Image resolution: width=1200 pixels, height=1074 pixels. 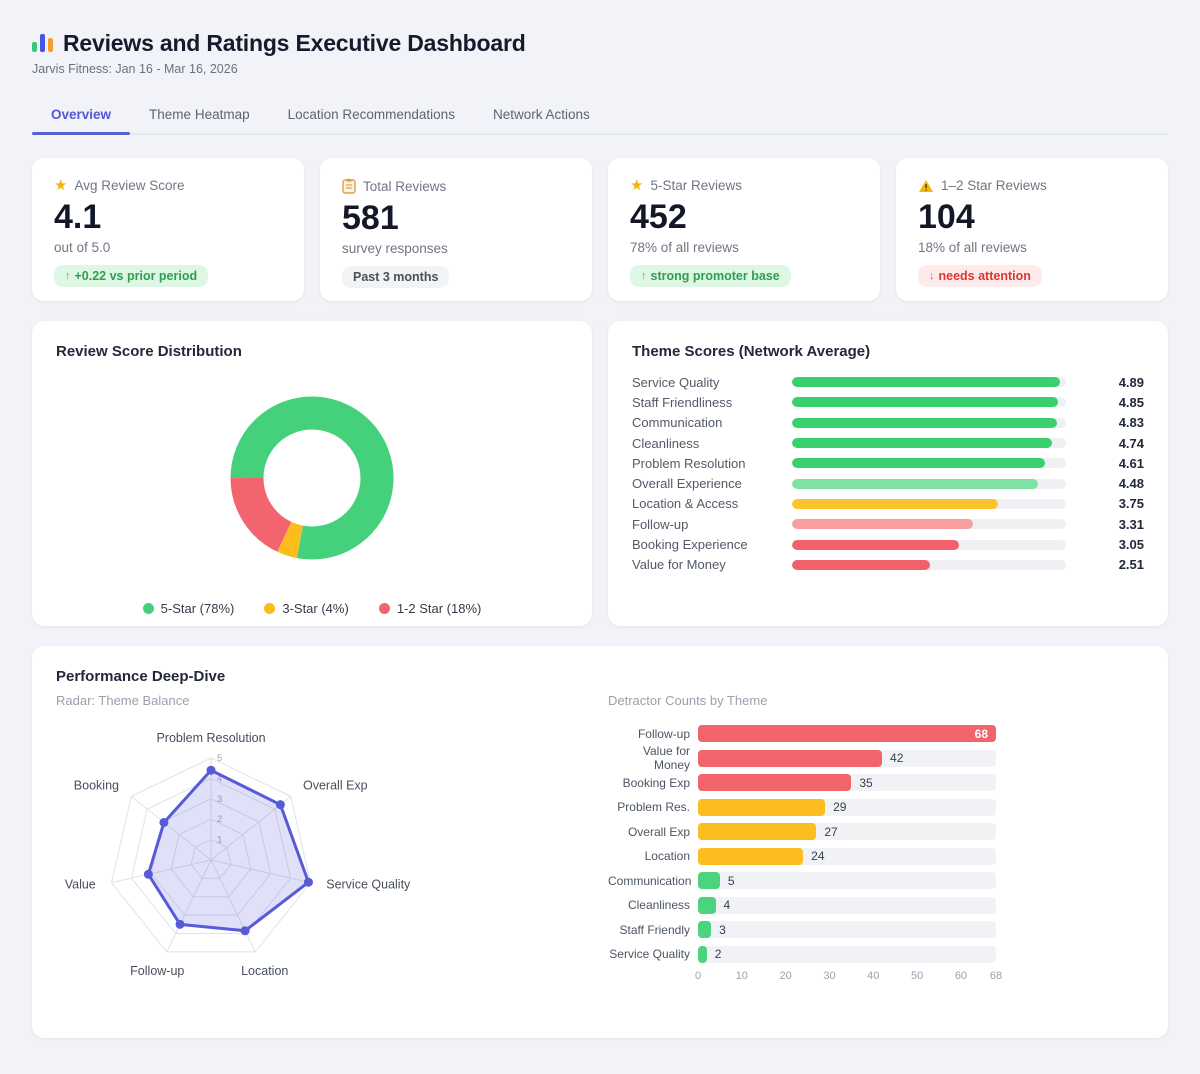 I want to click on theme-score-row-problem-resolution: Problem Resolution 4.61, so click(x=888, y=463).